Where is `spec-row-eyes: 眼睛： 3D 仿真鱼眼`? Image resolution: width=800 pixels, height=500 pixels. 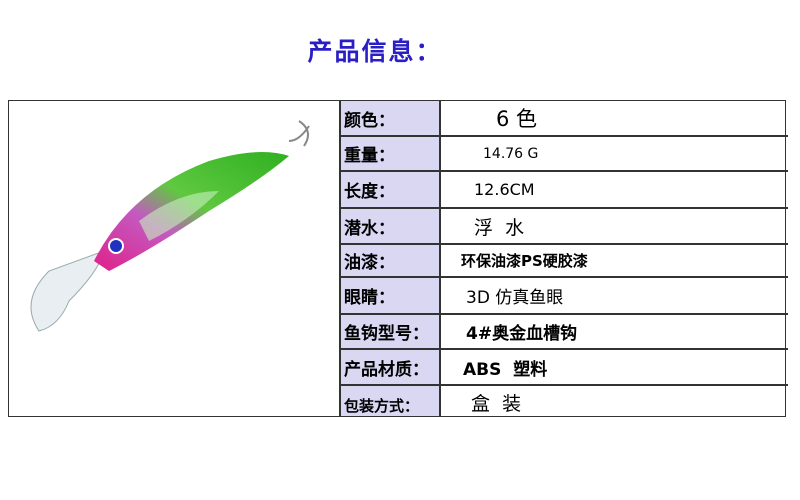 spec-row-eyes: 眼睛： 3D 仿真鱼眼 is located at coordinates (564, 296).